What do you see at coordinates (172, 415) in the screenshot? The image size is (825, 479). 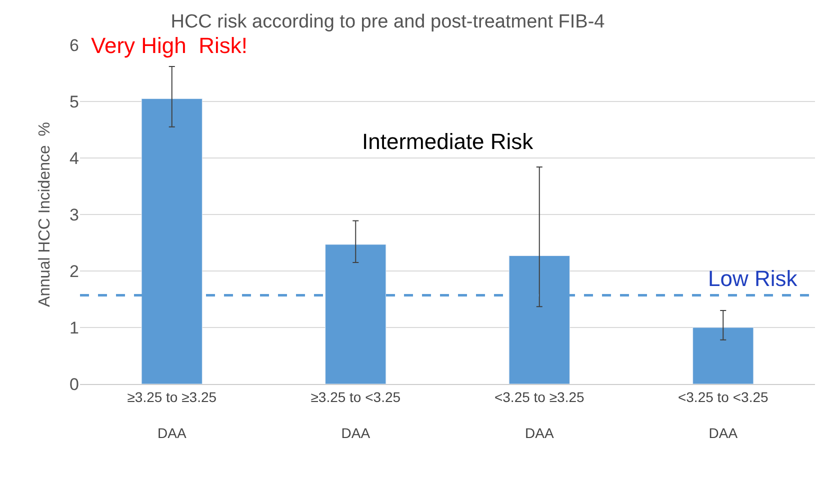 I see `category-label: ≥3.25 to ≥3.25 DAA` at bounding box center [172, 415].